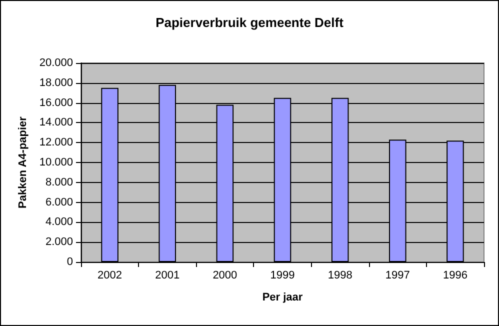 The image size is (499, 326). What do you see at coordinates (250, 22) in the screenshot?
I see `chart-title: Papierverbruik gemeente Delft` at bounding box center [250, 22].